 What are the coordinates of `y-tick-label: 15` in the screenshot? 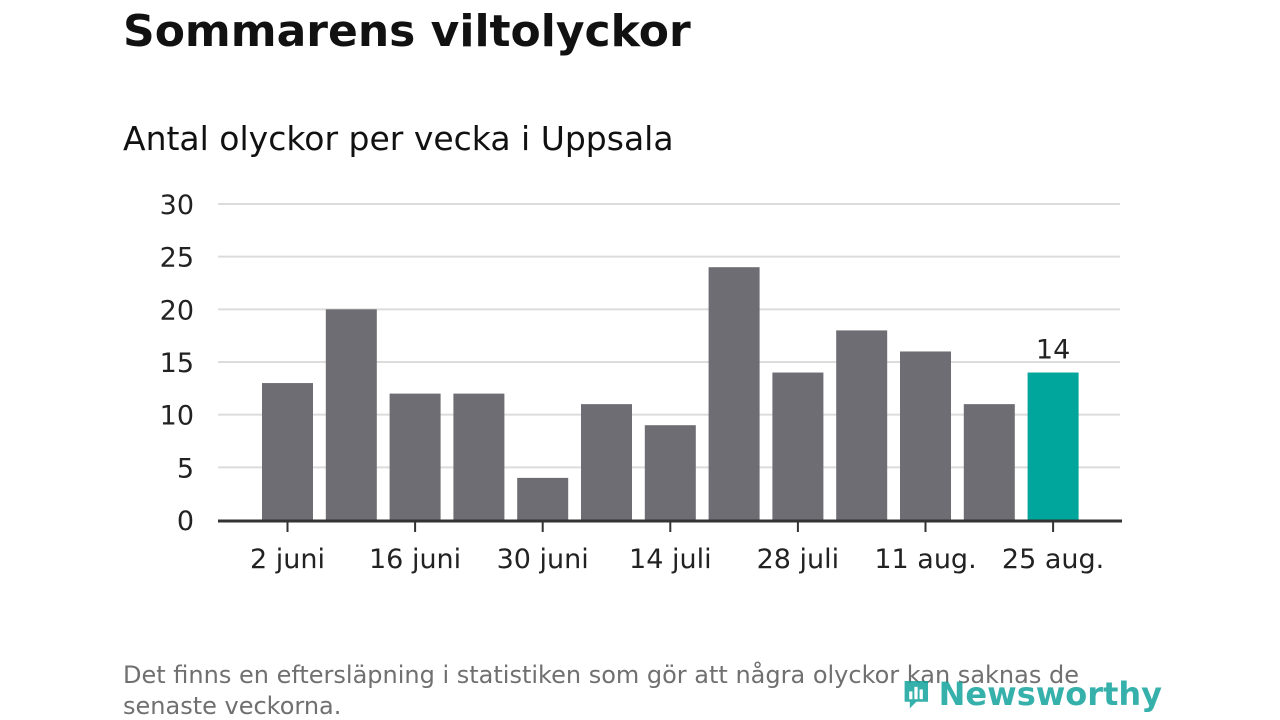 It's located at (177, 363).